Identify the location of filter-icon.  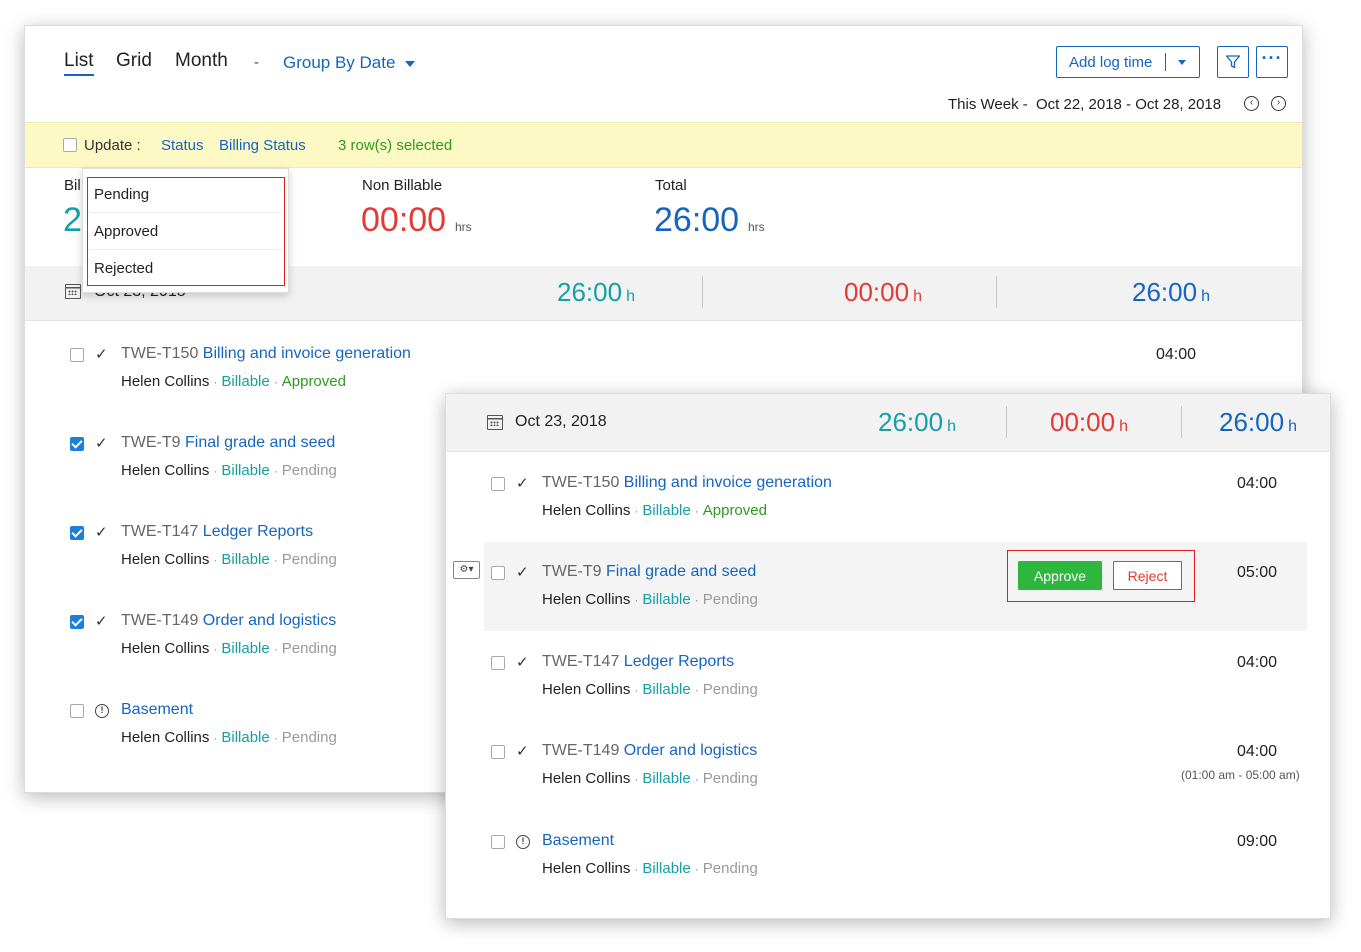
(1233, 62).